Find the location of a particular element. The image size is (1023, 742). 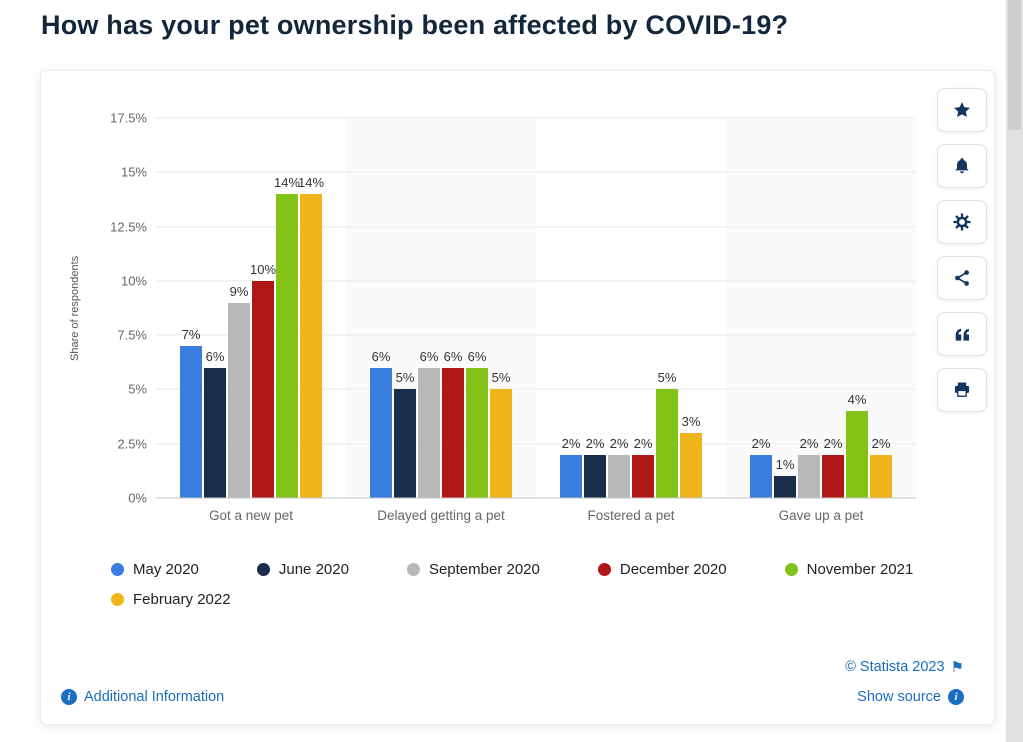

gear-icon is located at coordinates (962, 222).